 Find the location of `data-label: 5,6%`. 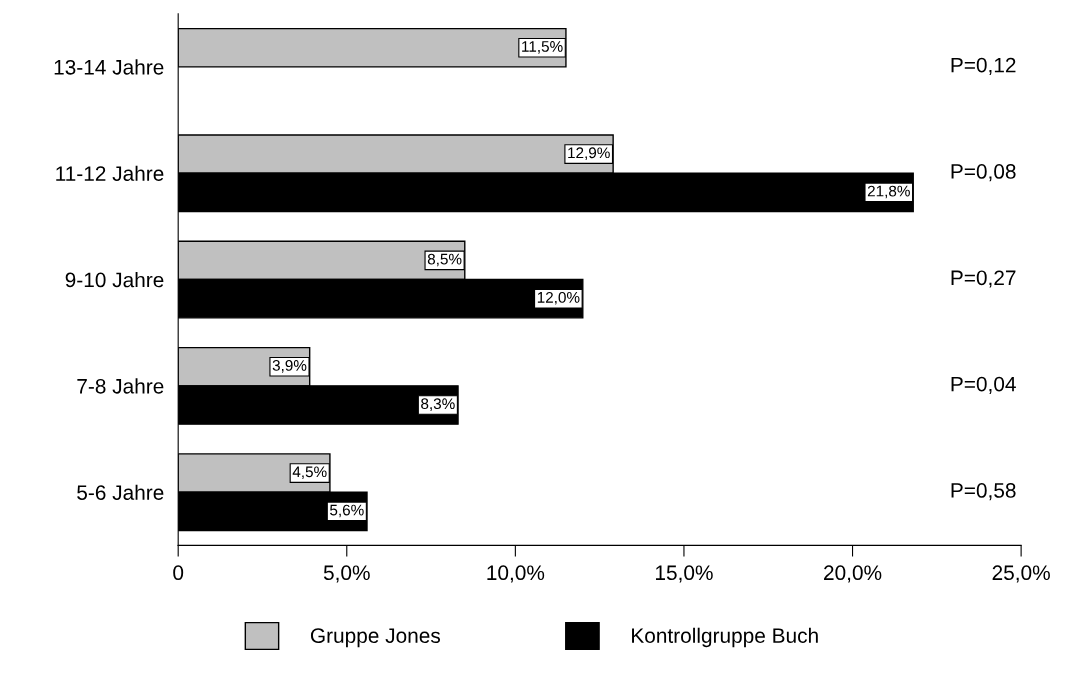

data-label: 5,6% is located at coordinates (347, 511).